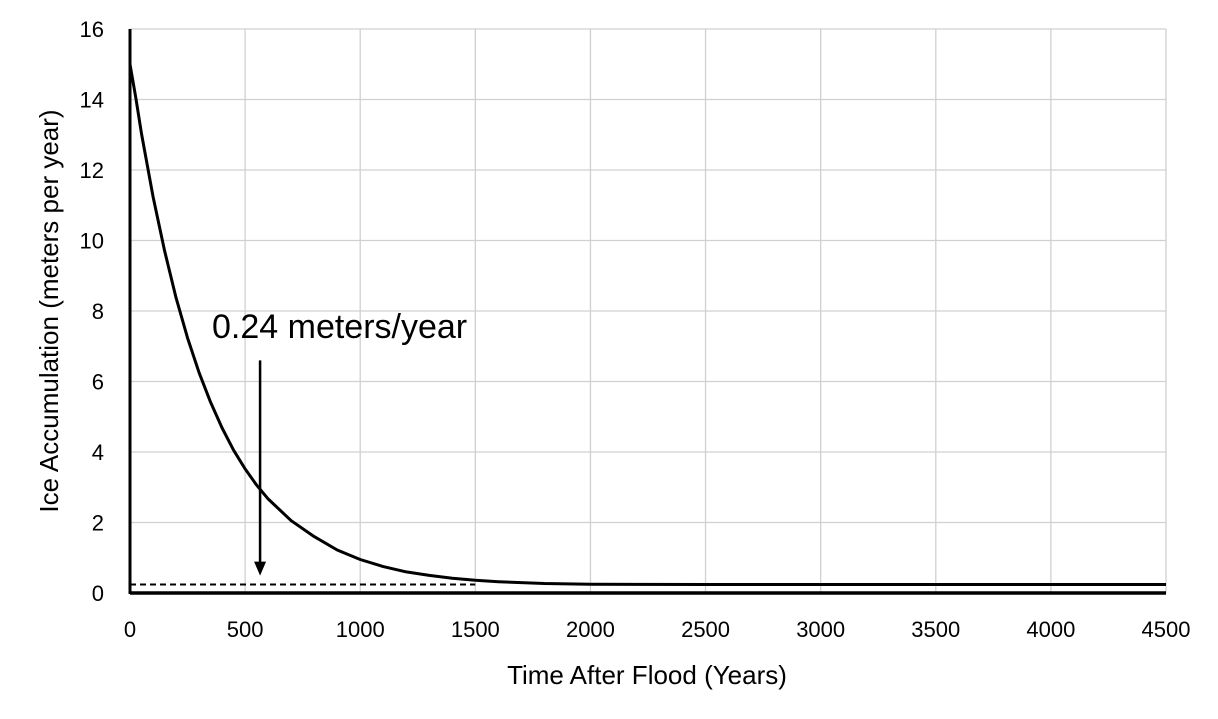 This screenshot has width=1218, height=719. What do you see at coordinates (98, 523) in the screenshot?
I see `y-tick-label: 2` at bounding box center [98, 523].